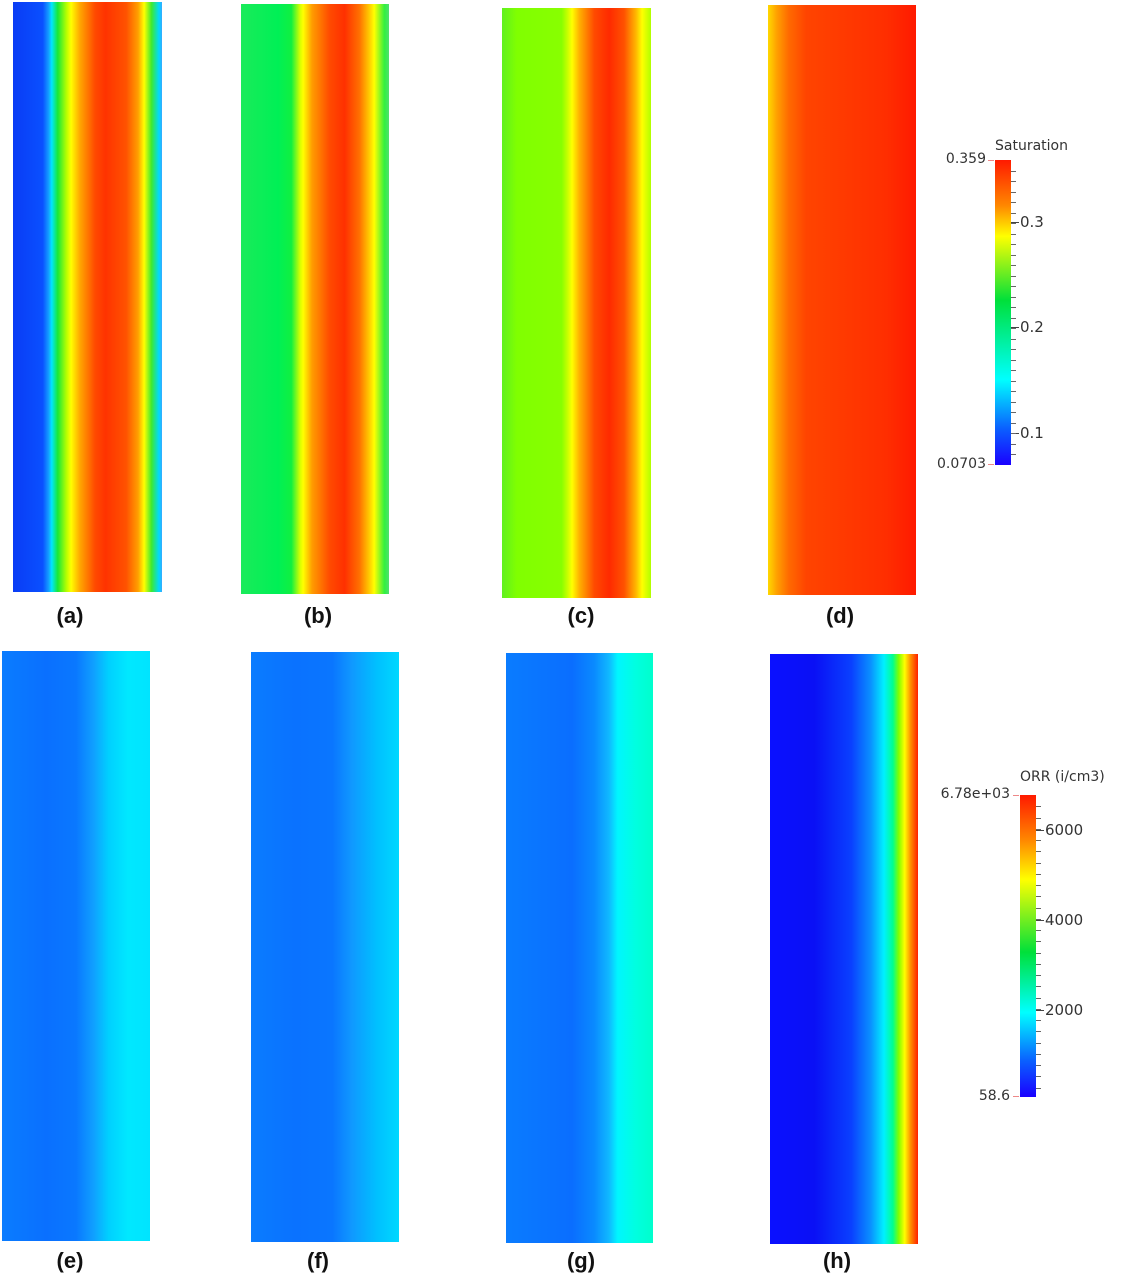 This screenshot has width=1127, height=1280. I want to click on saturation-panel-d, so click(842, 300).